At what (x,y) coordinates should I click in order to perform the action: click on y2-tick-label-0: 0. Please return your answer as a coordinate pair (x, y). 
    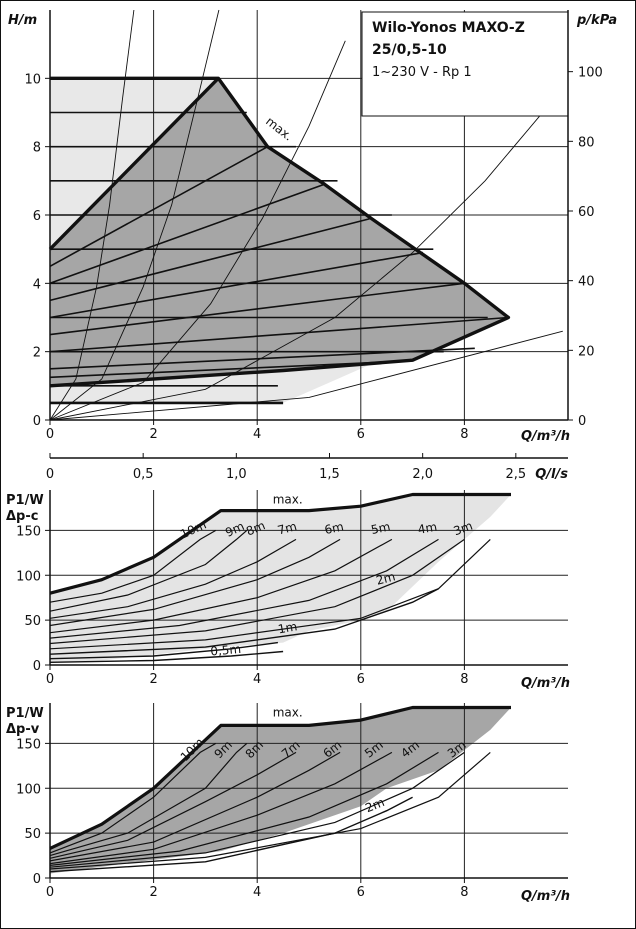
    Looking at the image, I should click on (582, 421).